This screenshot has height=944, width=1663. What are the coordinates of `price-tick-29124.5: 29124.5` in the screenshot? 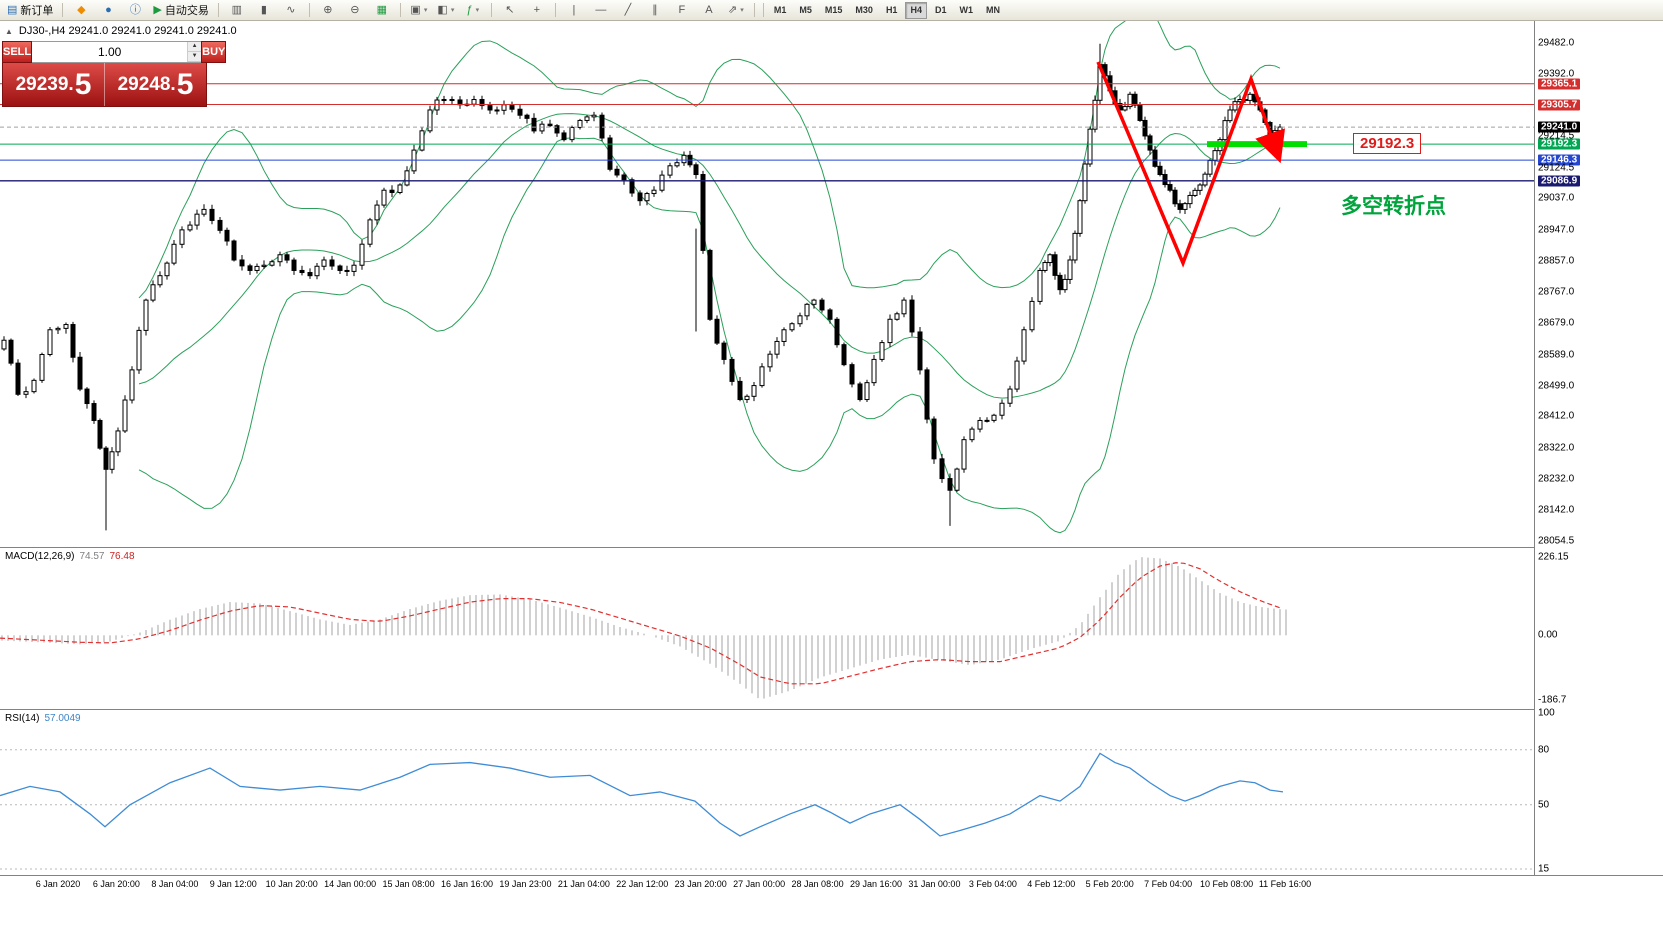 It's located at (1556, 168).